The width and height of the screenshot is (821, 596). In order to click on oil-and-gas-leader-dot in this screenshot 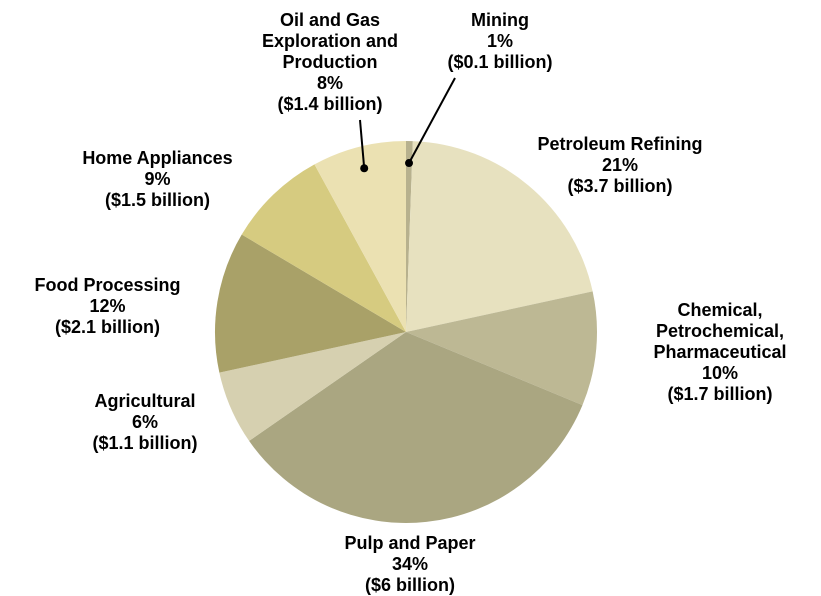, I will do `click(364, 168)`.